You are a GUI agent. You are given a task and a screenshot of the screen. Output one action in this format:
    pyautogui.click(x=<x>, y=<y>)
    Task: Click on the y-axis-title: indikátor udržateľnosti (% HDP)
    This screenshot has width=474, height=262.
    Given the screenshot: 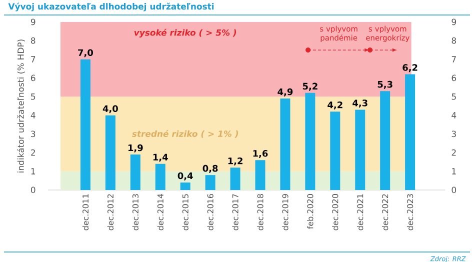 What is the action you would take?
    pyautogui.click(x=21, y=106)
    